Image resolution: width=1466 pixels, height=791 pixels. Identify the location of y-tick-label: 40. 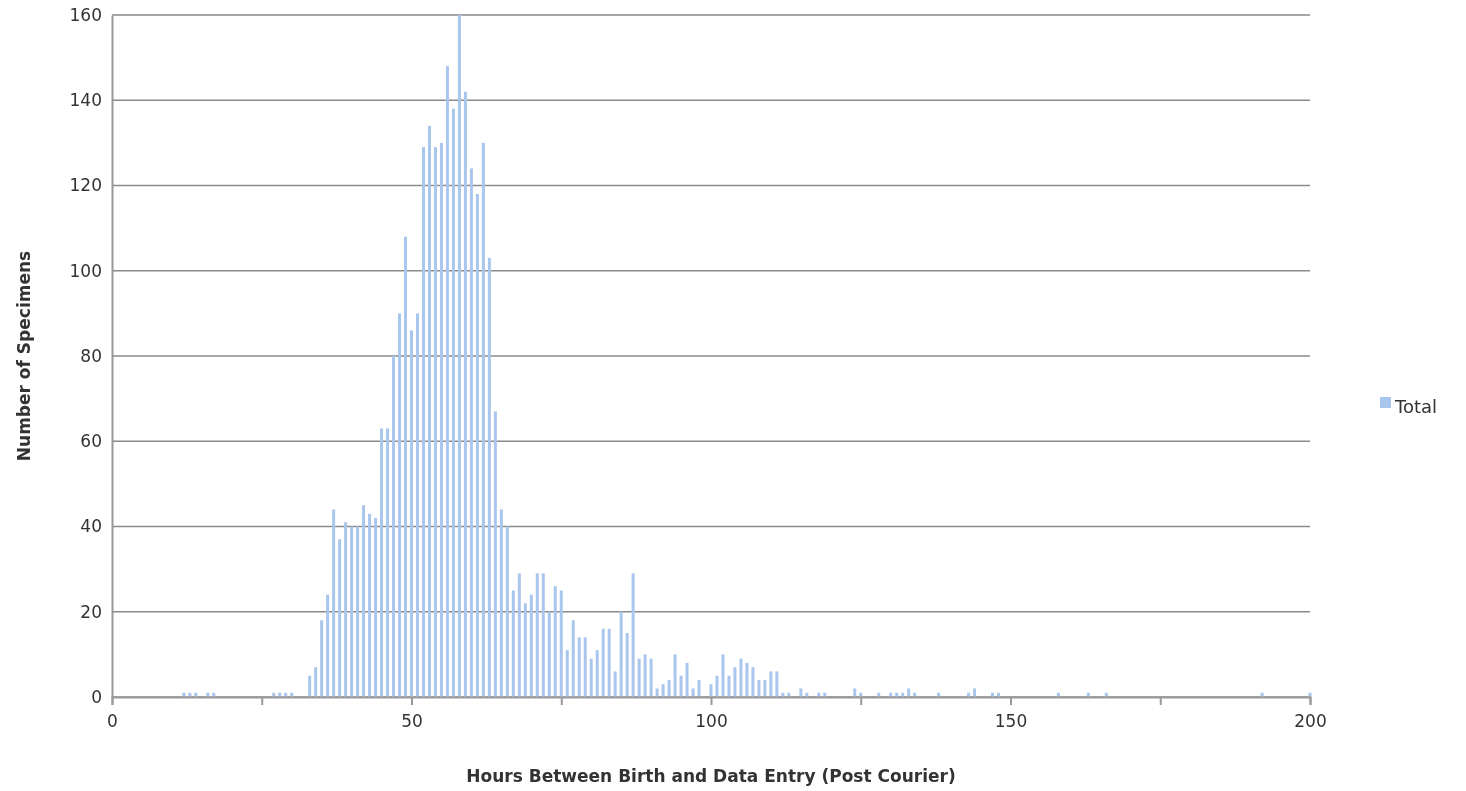
(91, 526).